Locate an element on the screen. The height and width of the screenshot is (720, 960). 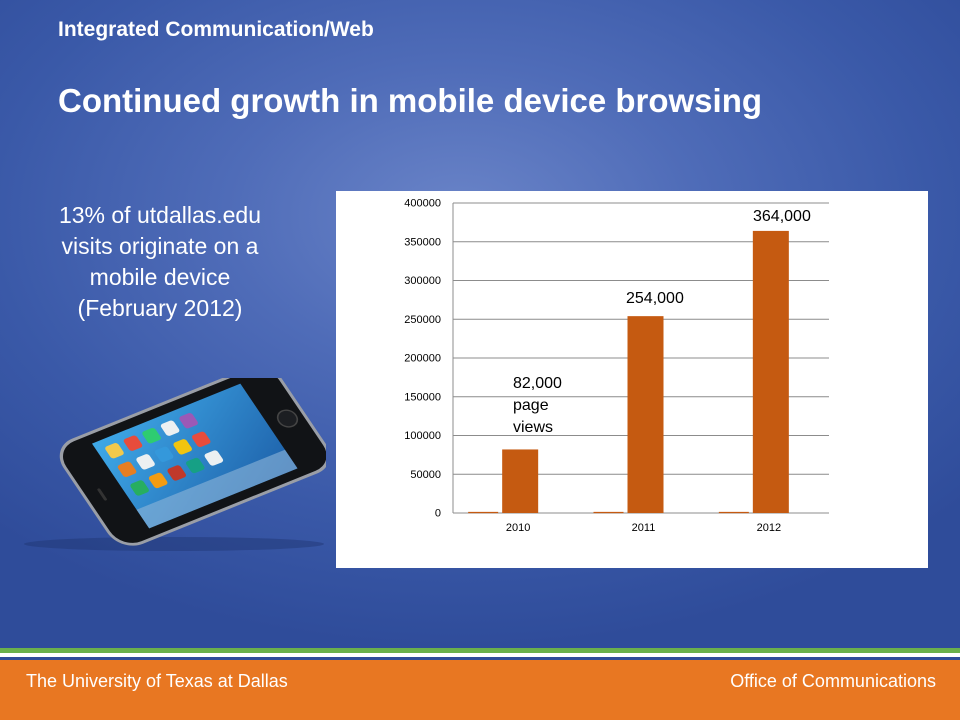
y-tick-label: 50000 is located at coordinates (425, 475).